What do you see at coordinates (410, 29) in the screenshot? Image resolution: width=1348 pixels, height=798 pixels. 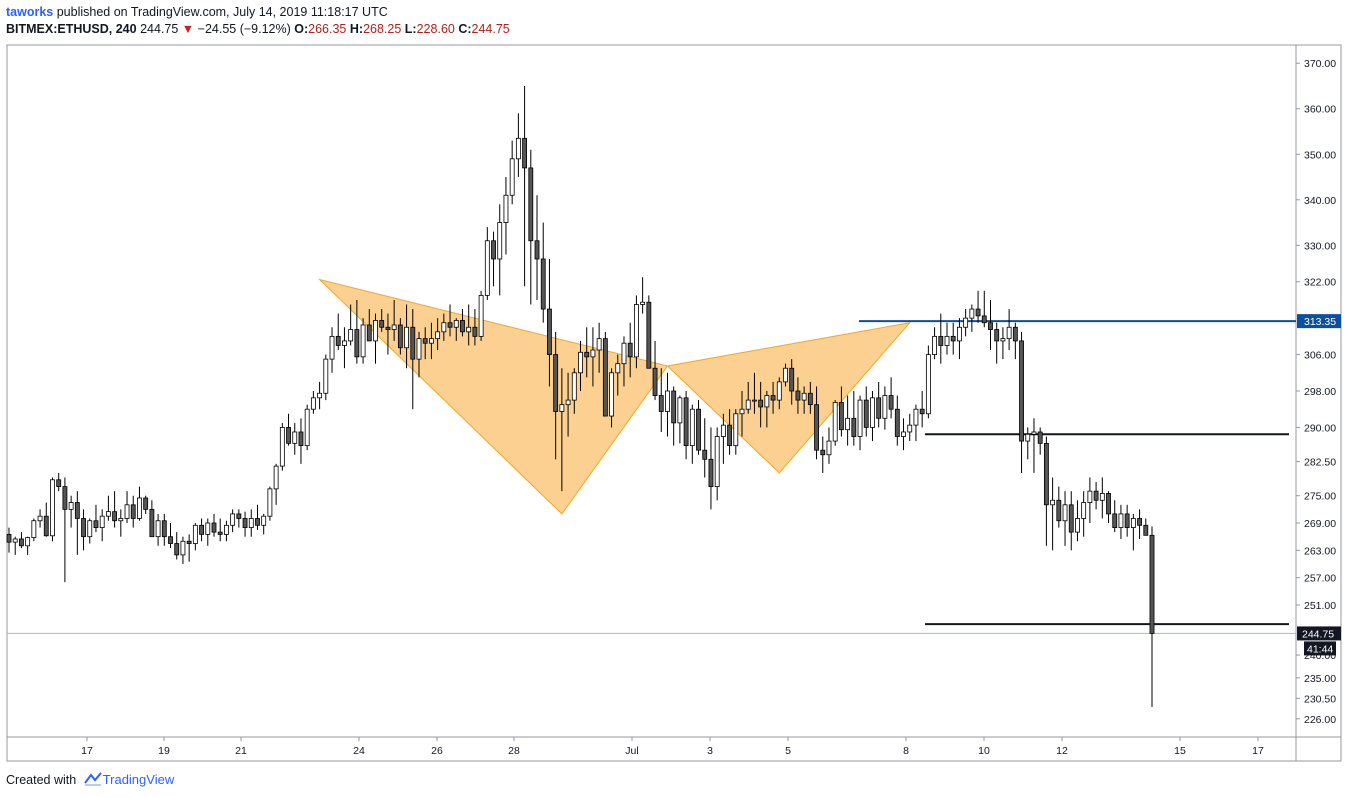 I see `low-label: L:` at bounding box center [410, 29].